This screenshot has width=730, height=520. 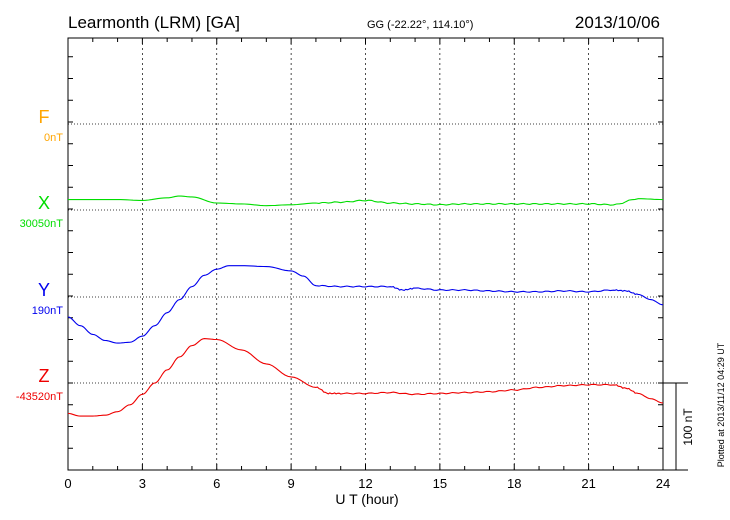 What do you see at coordinates (42, 224) in the screenshot?
I see `series-baseline-x: 30050nT` at bounding box center [42, 224].